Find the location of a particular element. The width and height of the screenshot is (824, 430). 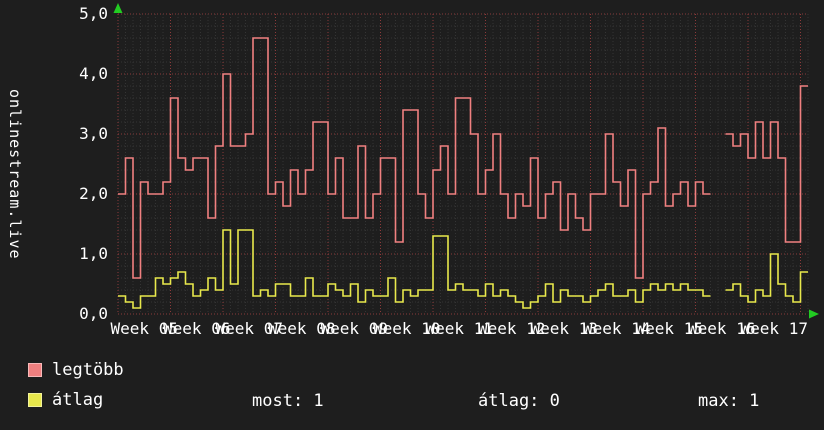

stat-atlag: átlag: 0 is located at coordinates (519, 401).